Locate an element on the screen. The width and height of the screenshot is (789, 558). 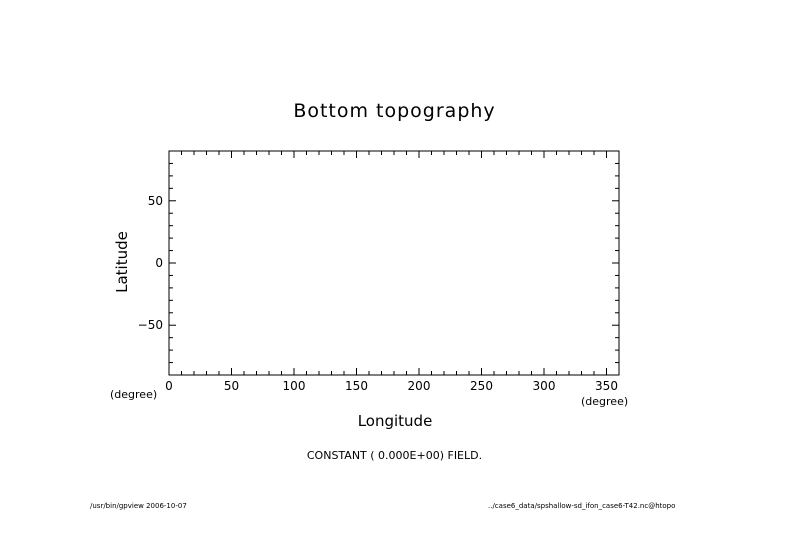
x-tick-label: 50 is located at coordinates (231, 386).